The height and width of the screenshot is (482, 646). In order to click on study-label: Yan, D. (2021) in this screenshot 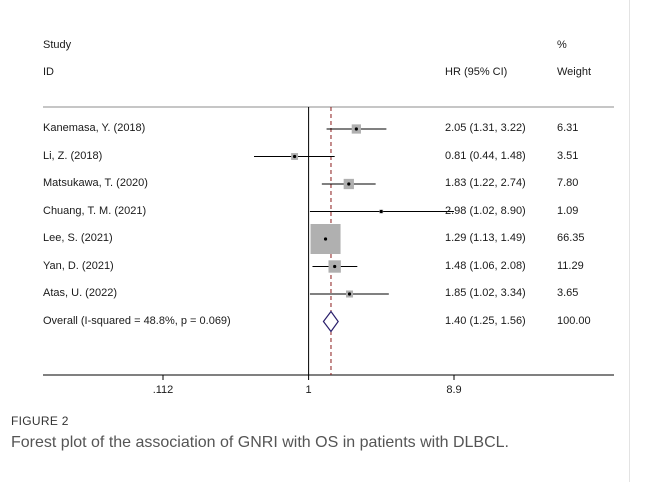, I will do `click(78, 265)`.